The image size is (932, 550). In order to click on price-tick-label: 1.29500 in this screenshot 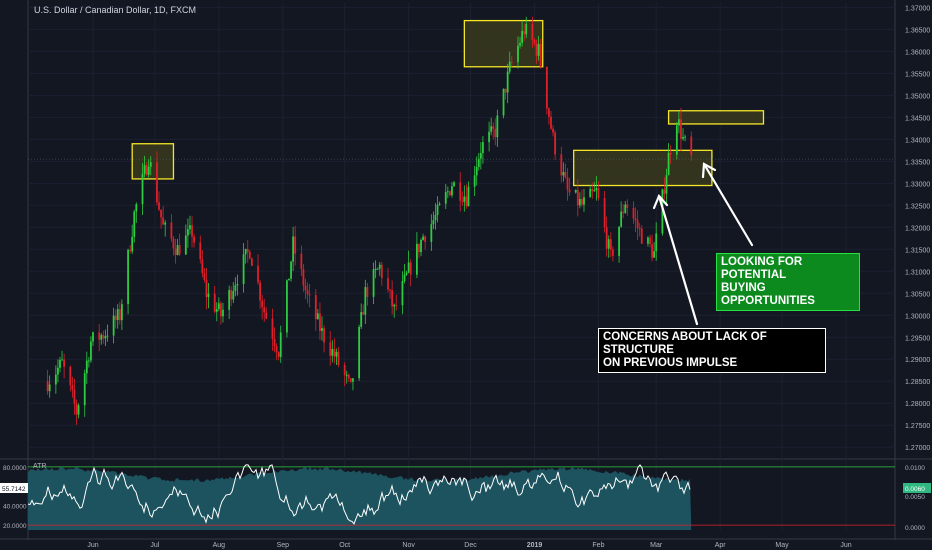, I will do `click(917, 338)`.